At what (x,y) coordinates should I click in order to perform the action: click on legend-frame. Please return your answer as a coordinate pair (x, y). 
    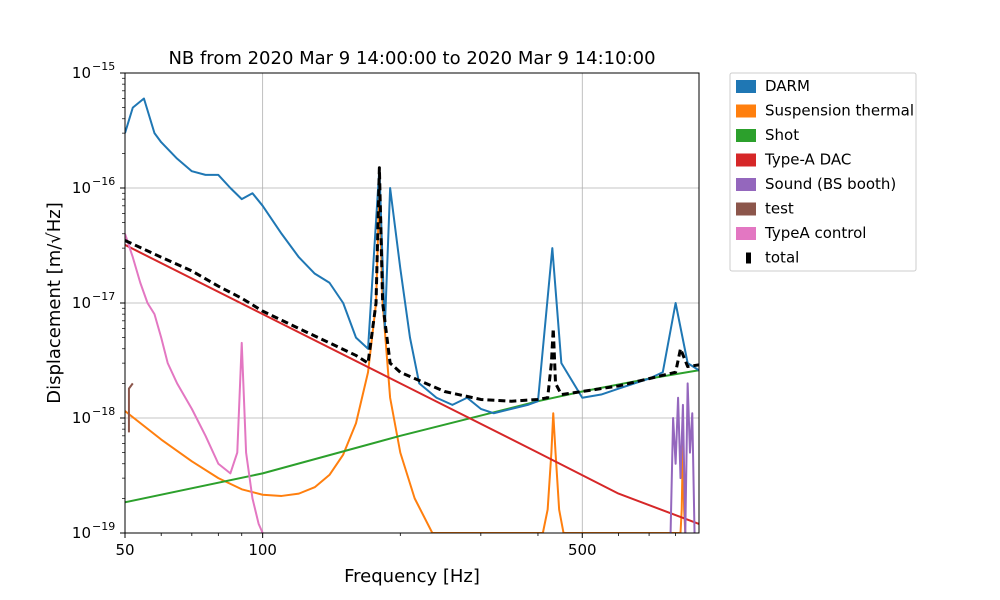
    Looking at the image, I should click on (823, 172).